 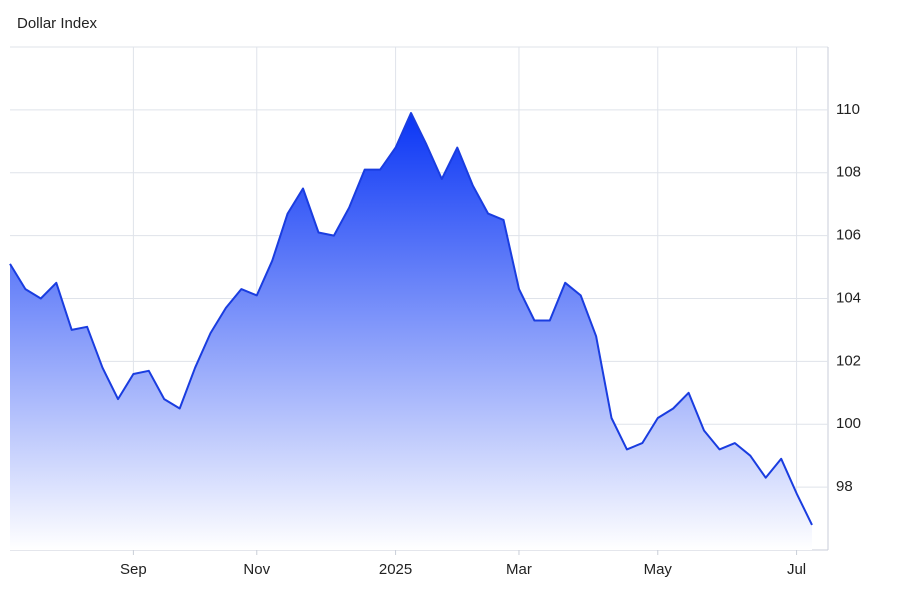 I want to click on x-tick-label: Nov, so click(x=256, y=569).